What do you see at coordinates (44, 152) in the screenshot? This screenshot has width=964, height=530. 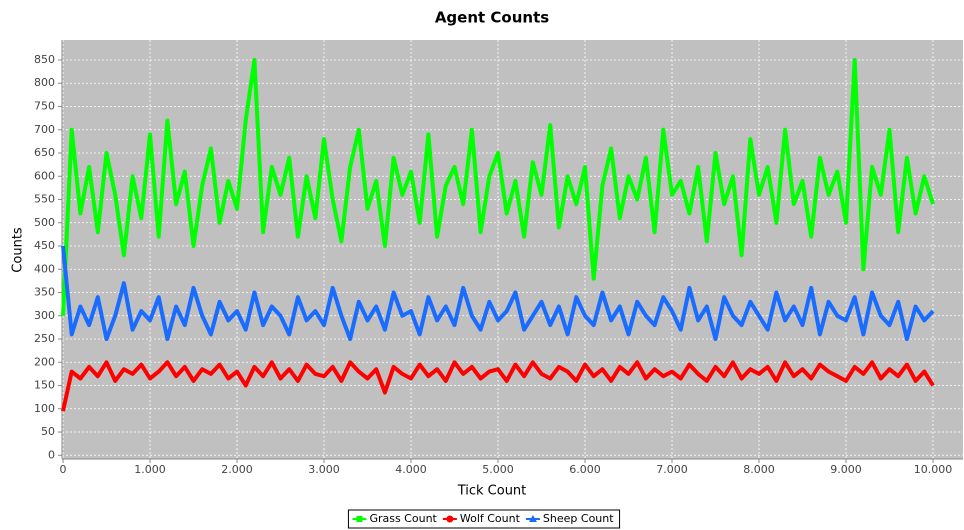 I see `y-tick-label: 650` at bounding box center [44, 152].